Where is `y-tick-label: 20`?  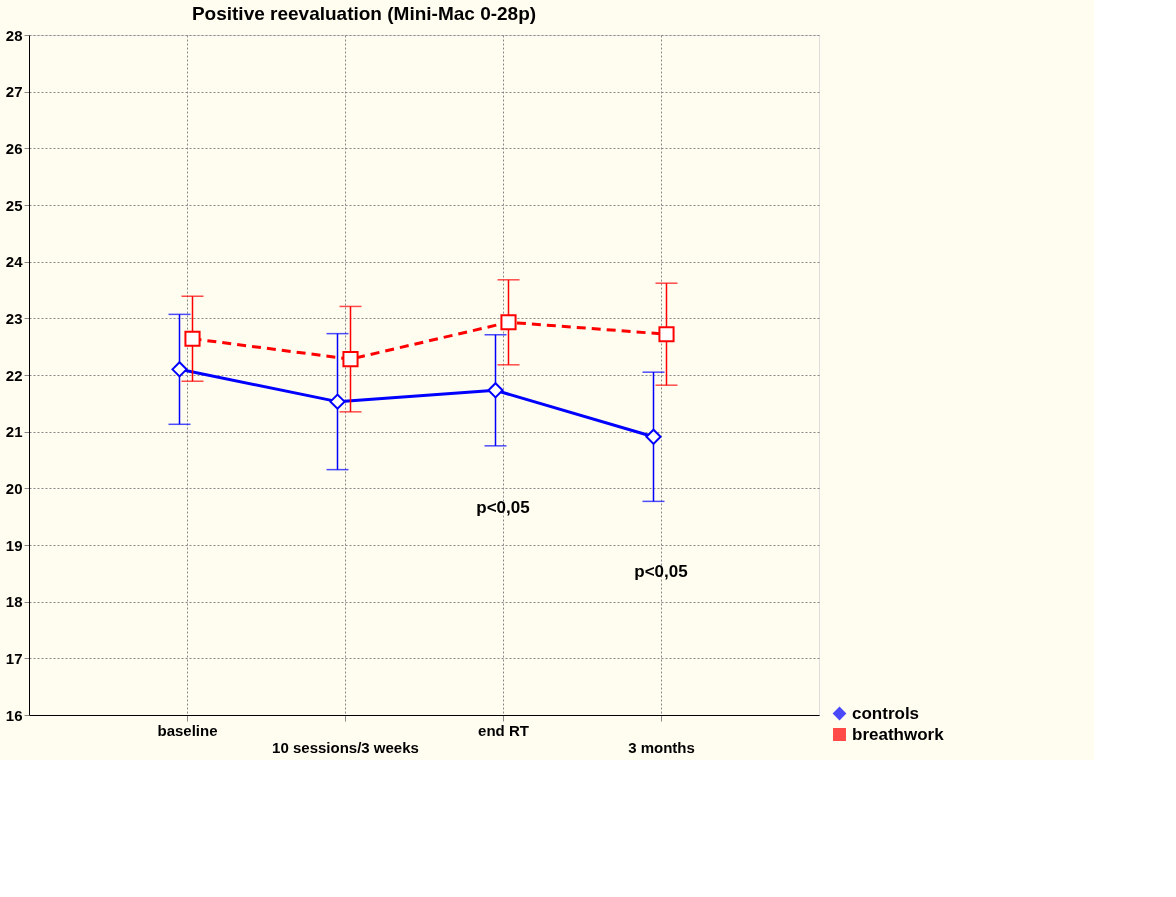
y-tick-label: 20 is located at coordinates (14, 488).